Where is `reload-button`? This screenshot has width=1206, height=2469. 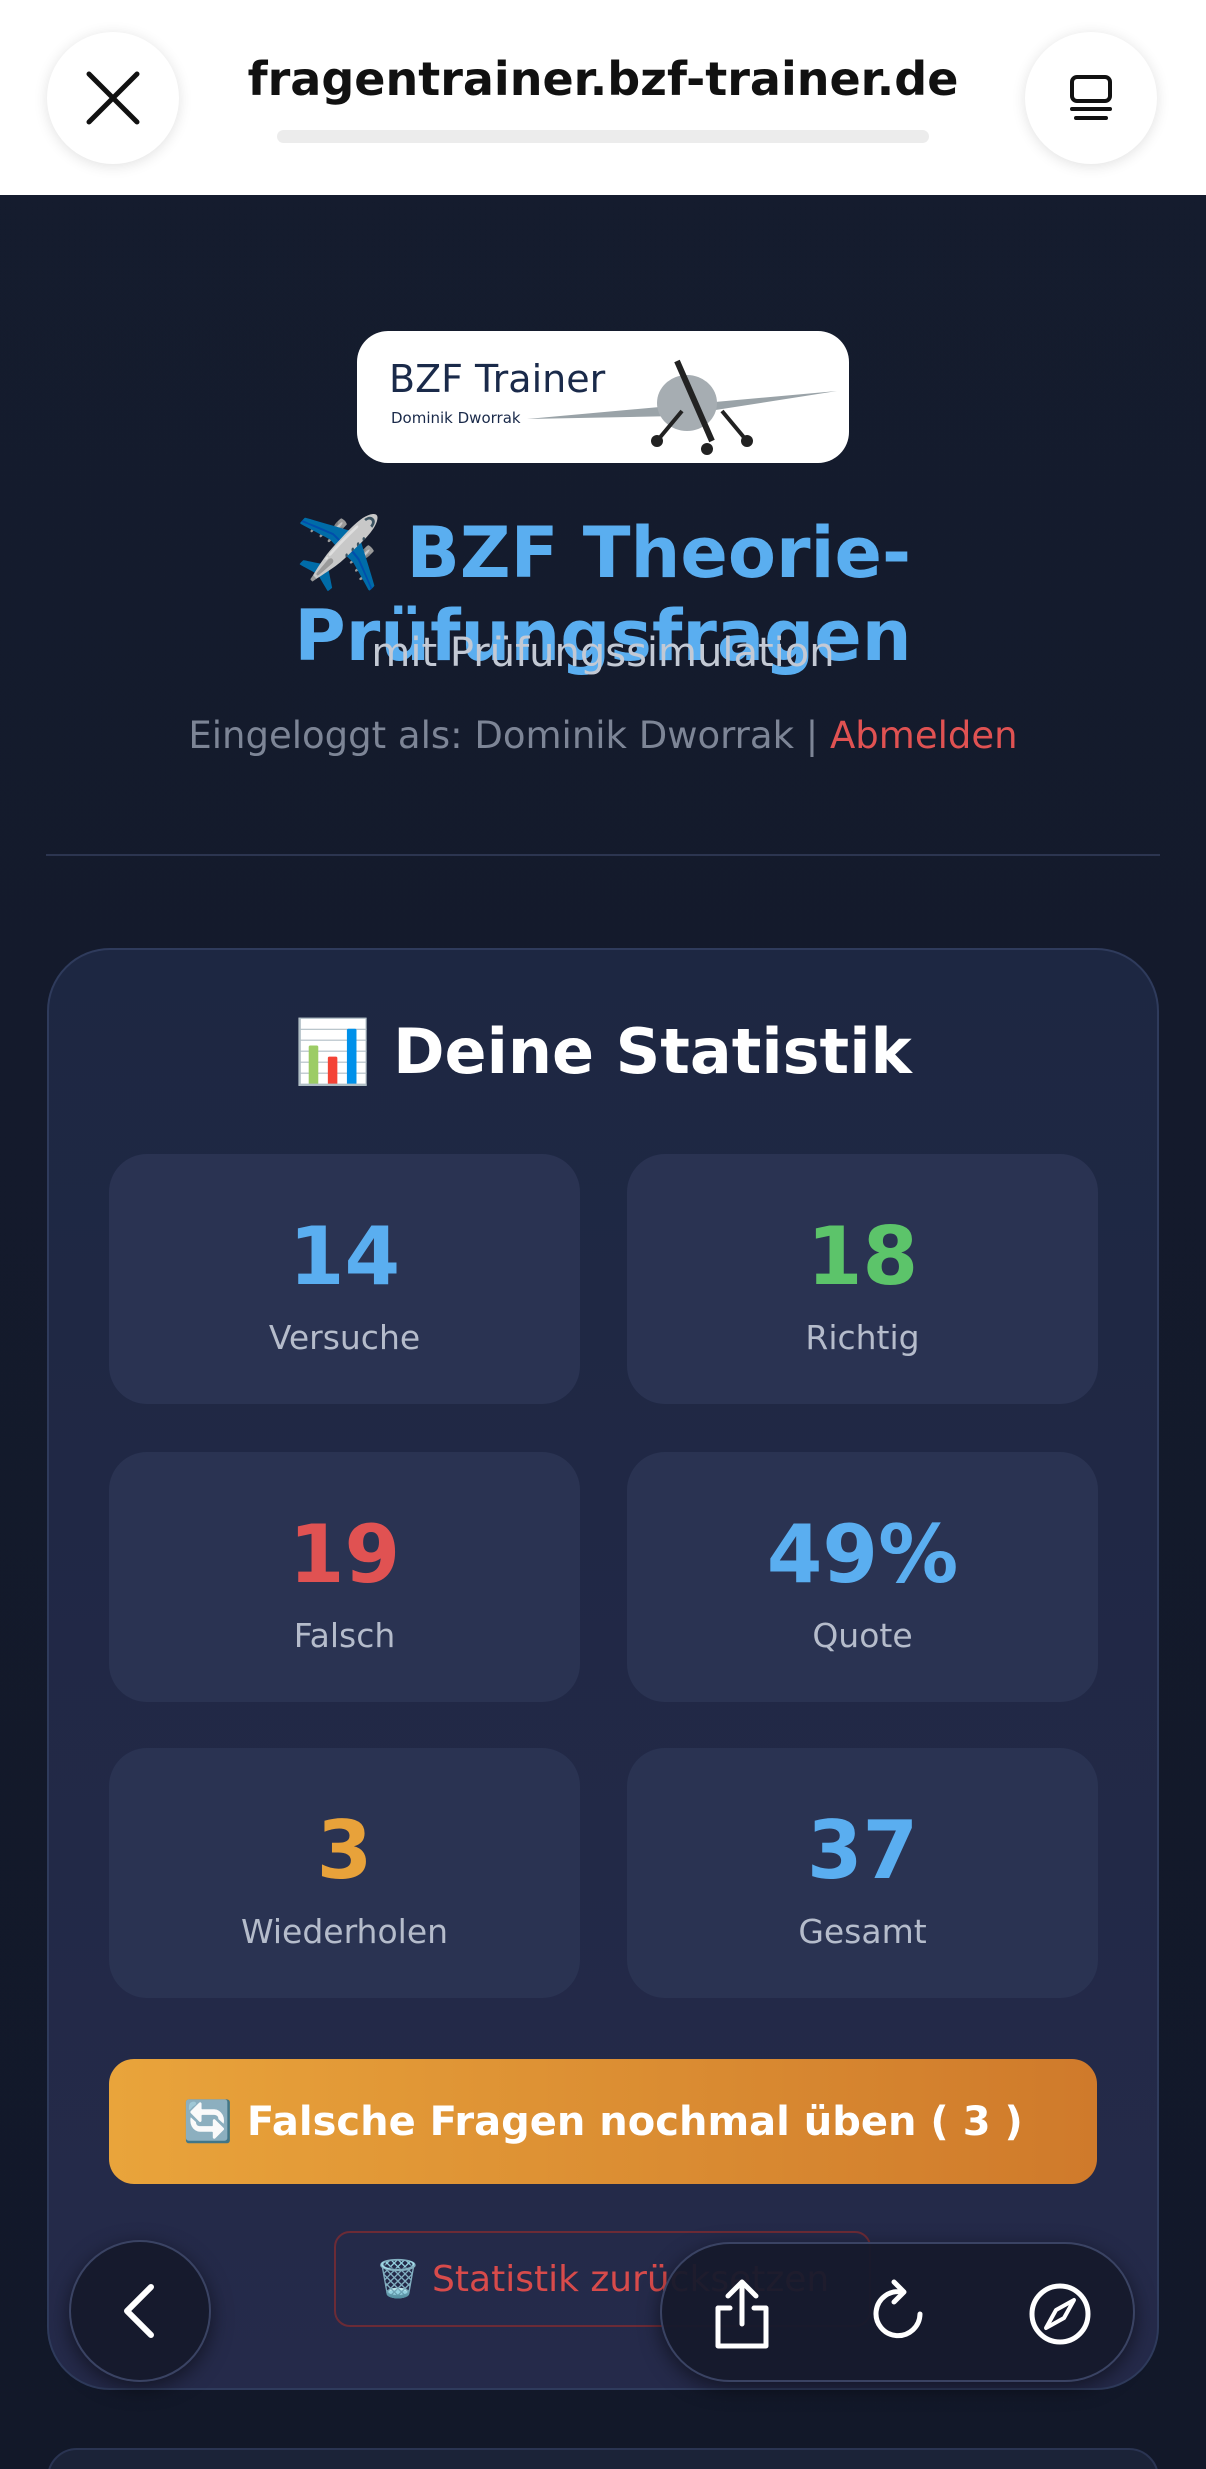
reload-button is located at coordinates (900, 2314).